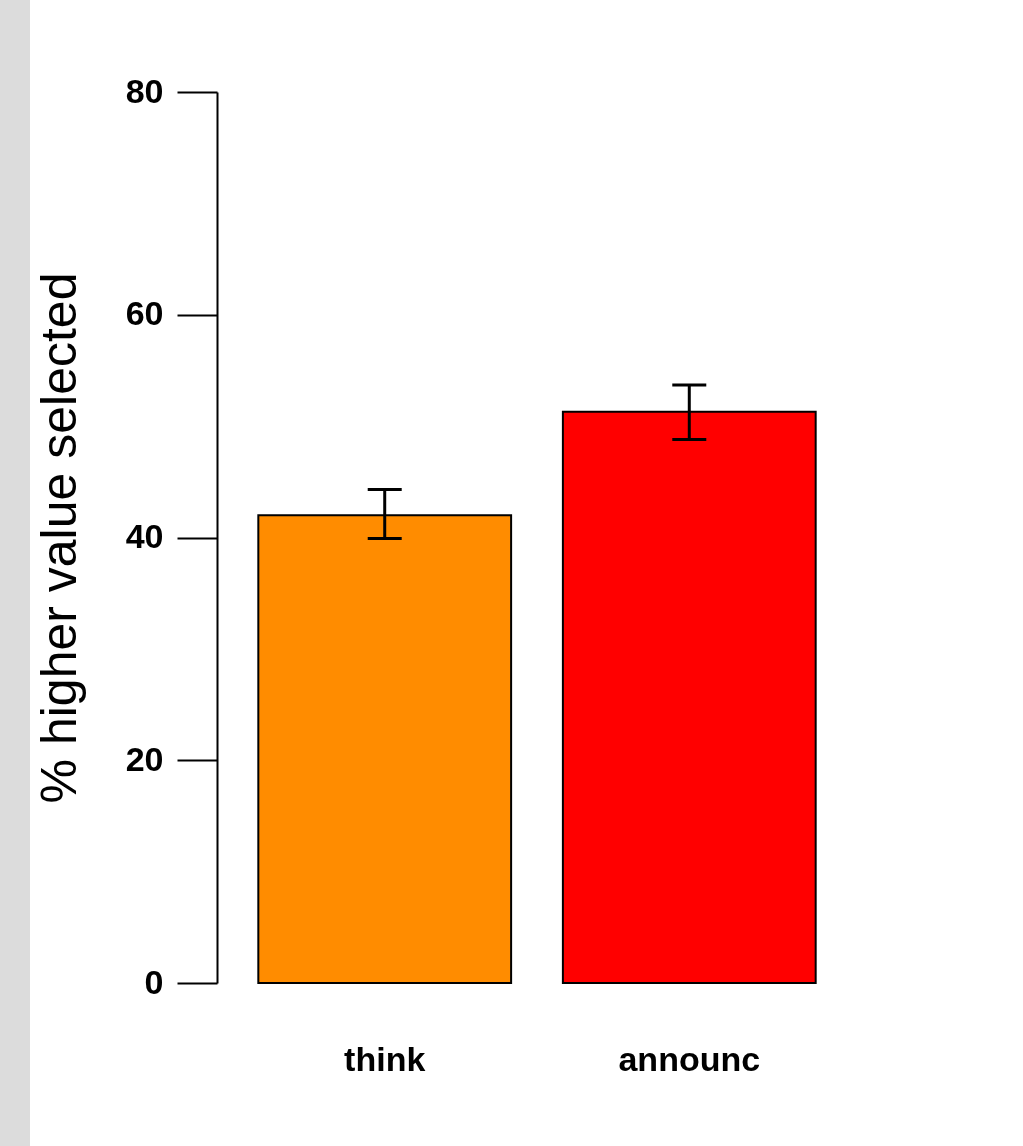 The width and height of the screenshot is (1023, 1146). I want to click on x-tick-label: think, so click(385, 1058).